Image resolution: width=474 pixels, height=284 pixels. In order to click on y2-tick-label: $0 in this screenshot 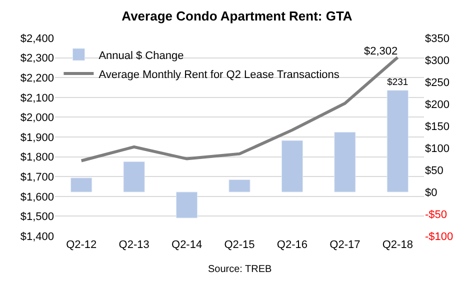, I will do `click(431, 192)`.